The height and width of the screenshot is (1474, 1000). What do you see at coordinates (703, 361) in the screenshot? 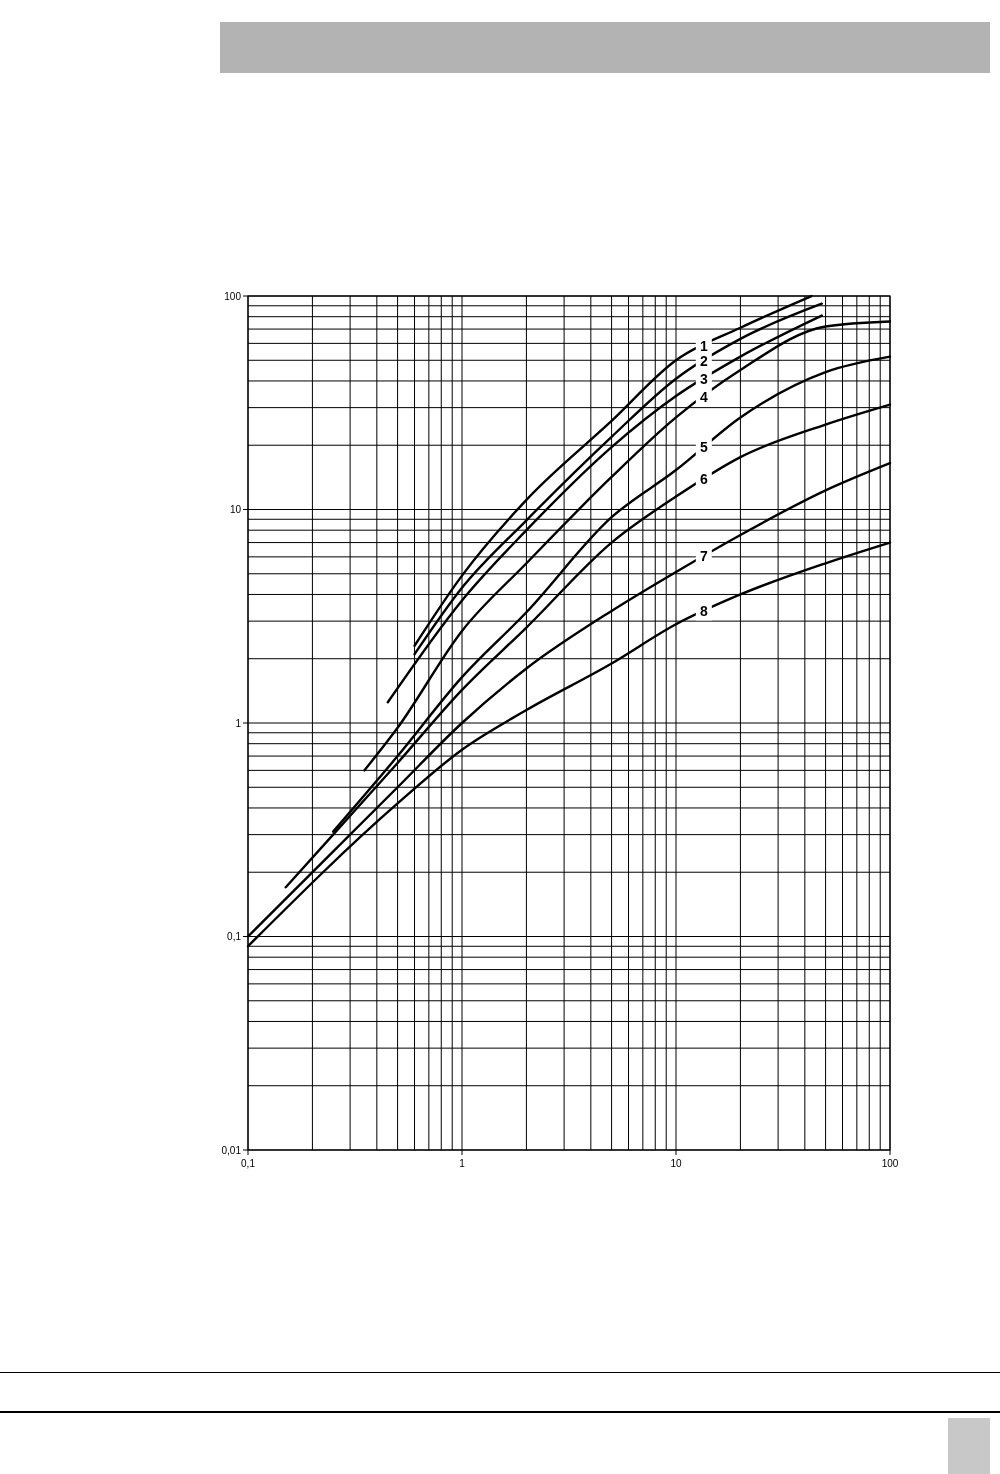
I see `series-label: 2` at bounding box center [703, 361].